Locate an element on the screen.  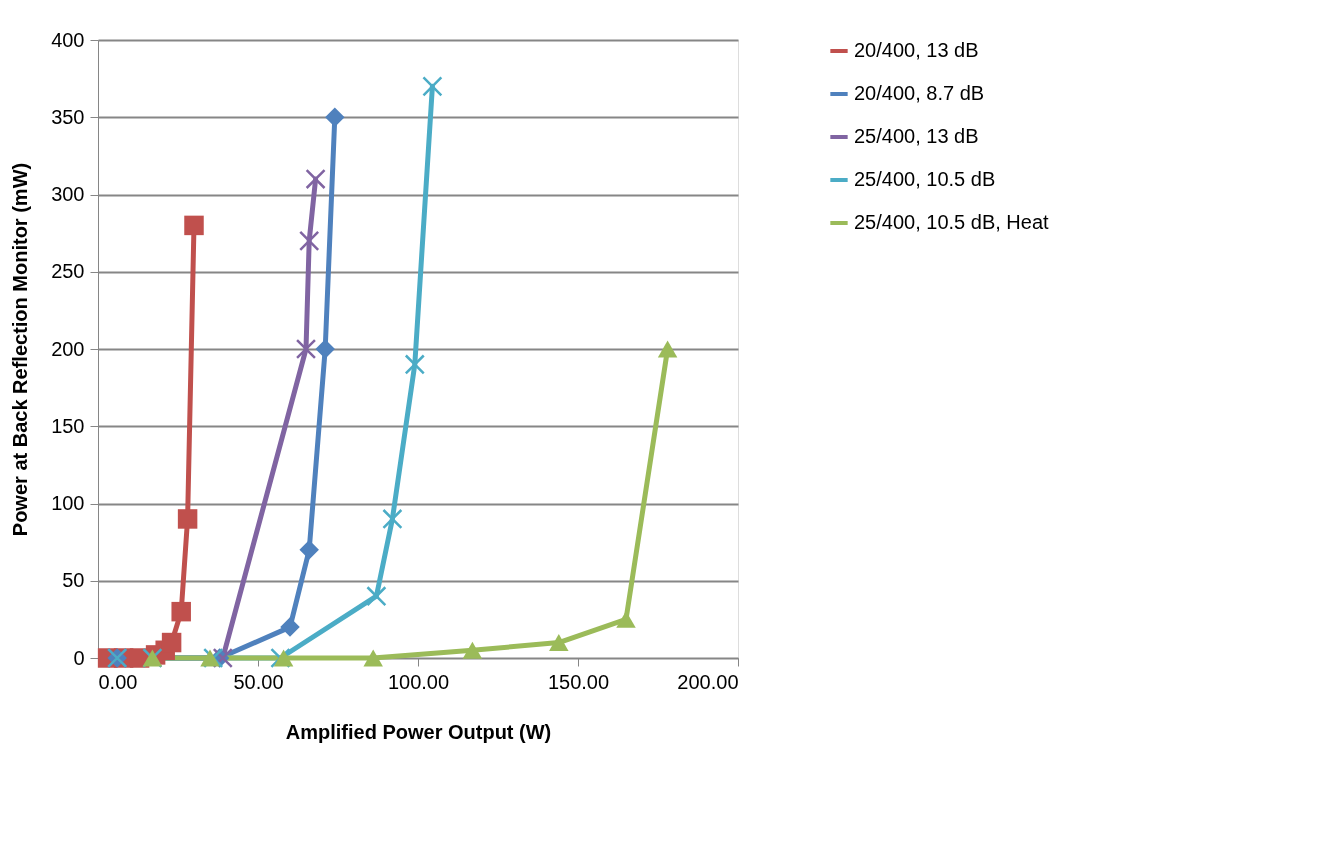
x-tick-label: 150.00 is located at coordinates (578, 681).